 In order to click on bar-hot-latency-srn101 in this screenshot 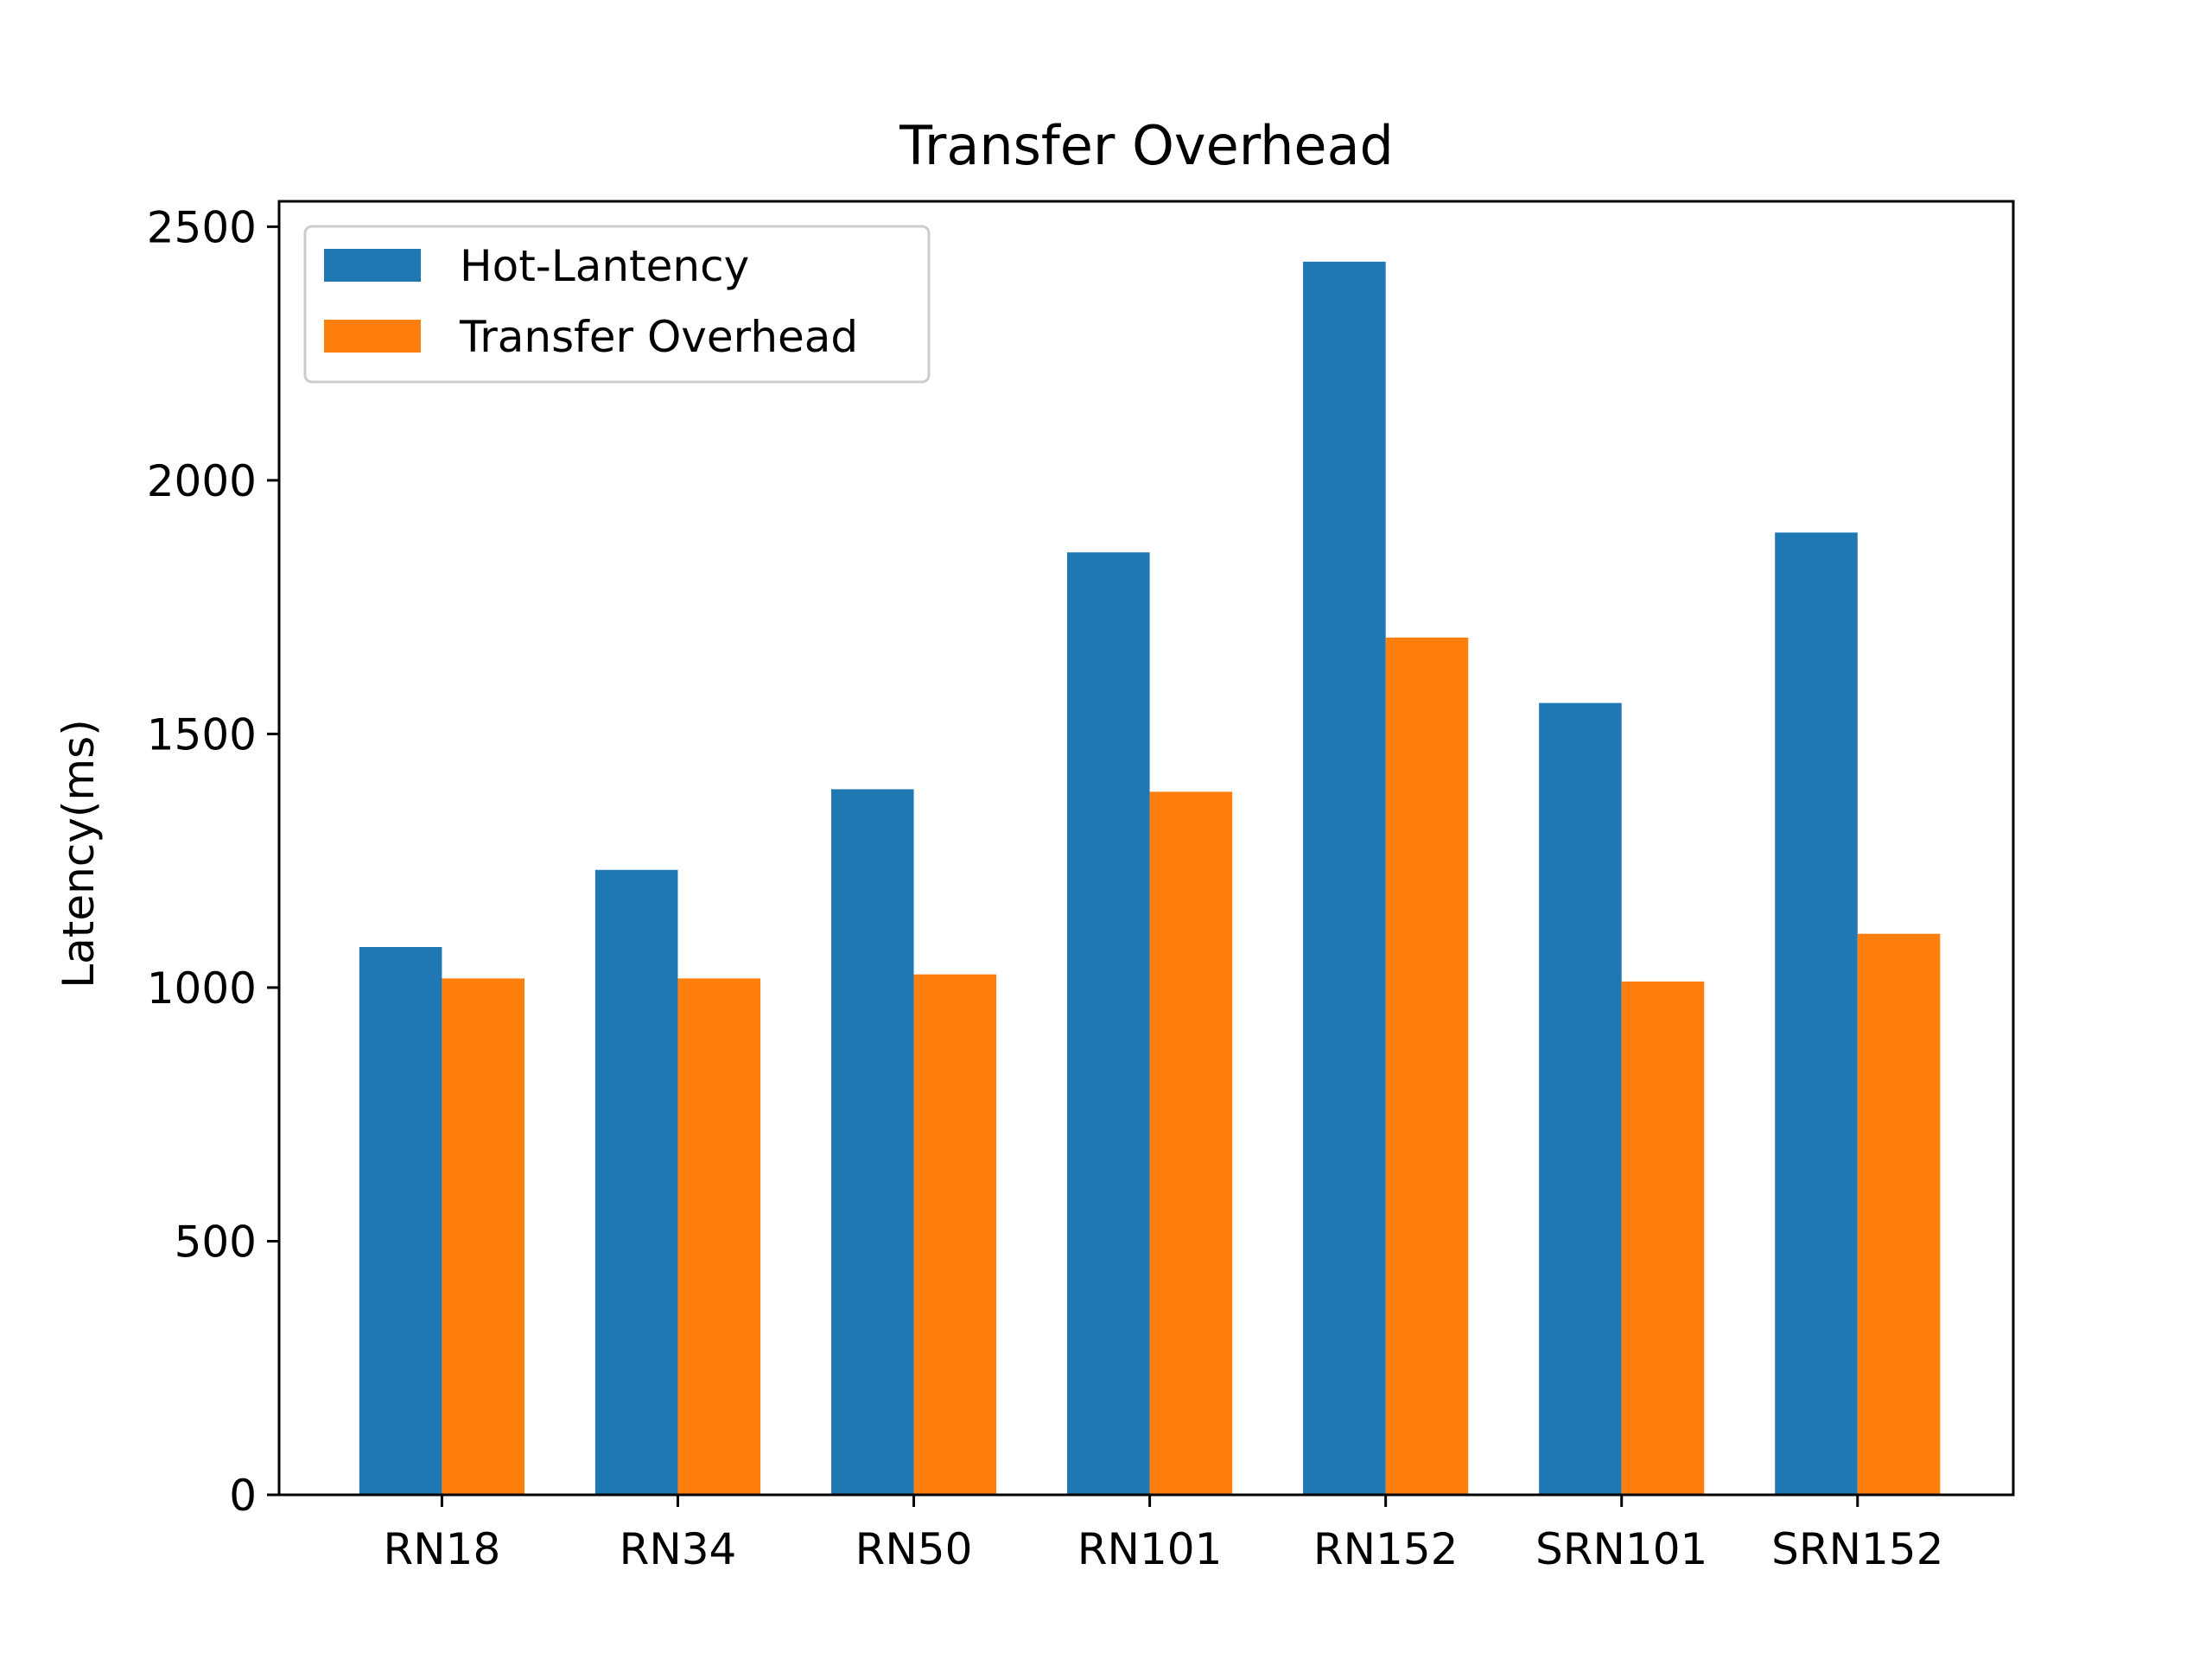, I will do `click(1580, 1098)`.